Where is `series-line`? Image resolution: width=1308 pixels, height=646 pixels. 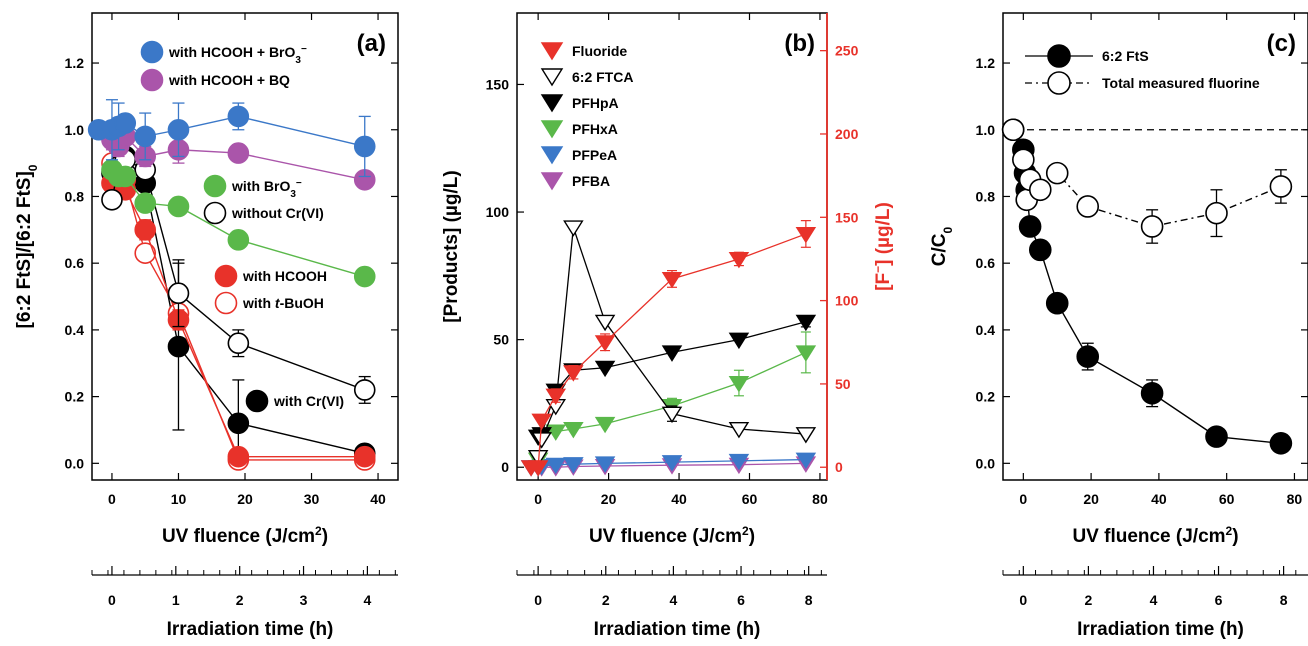 series-line is located at coordinates (672, 379).